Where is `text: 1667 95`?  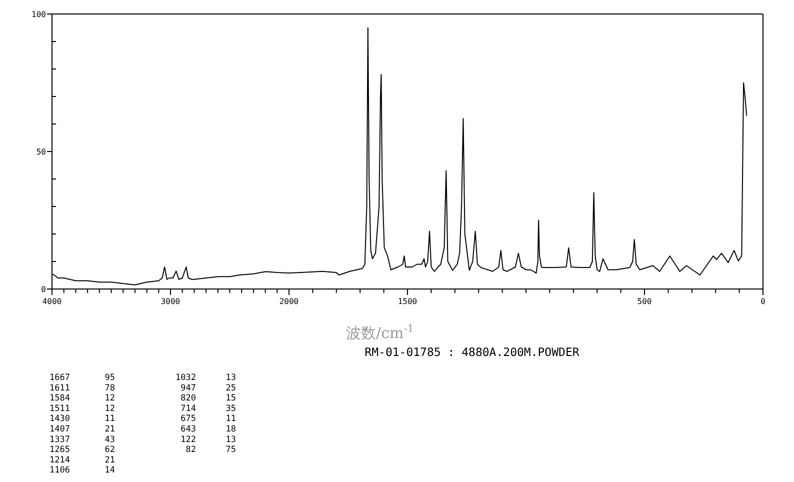
text: 1667 95 is located at coordinates (82, 378).